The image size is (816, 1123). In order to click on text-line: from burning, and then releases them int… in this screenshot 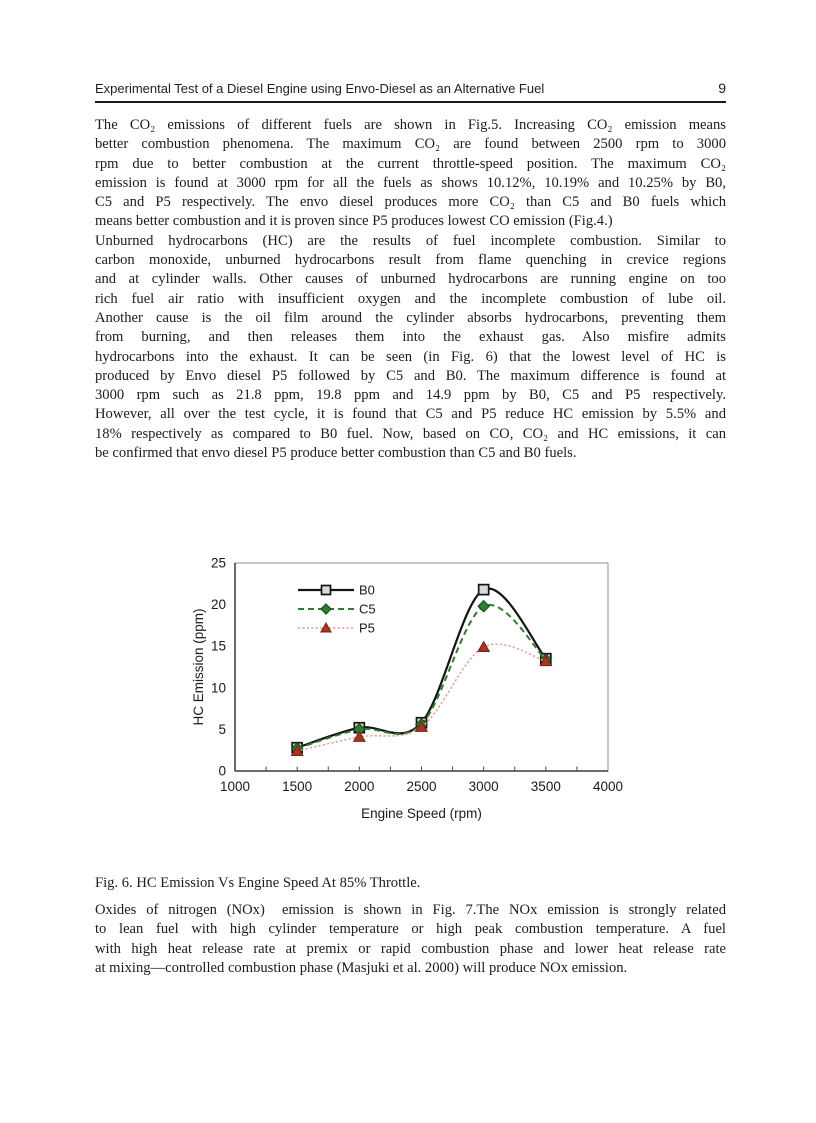, I will do `click(410, 337)`.